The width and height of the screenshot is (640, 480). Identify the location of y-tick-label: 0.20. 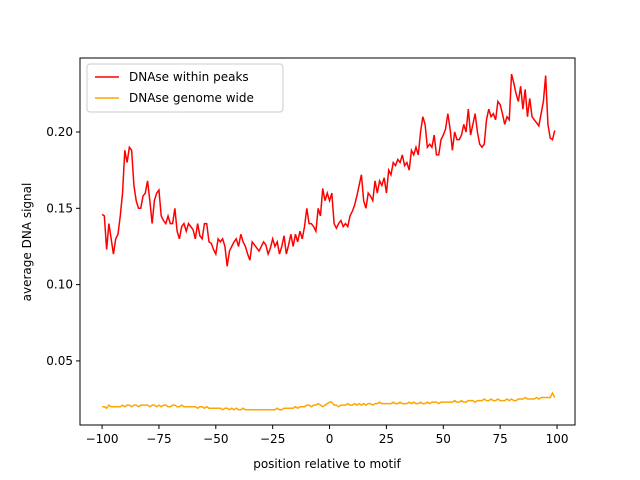
(59, 132).